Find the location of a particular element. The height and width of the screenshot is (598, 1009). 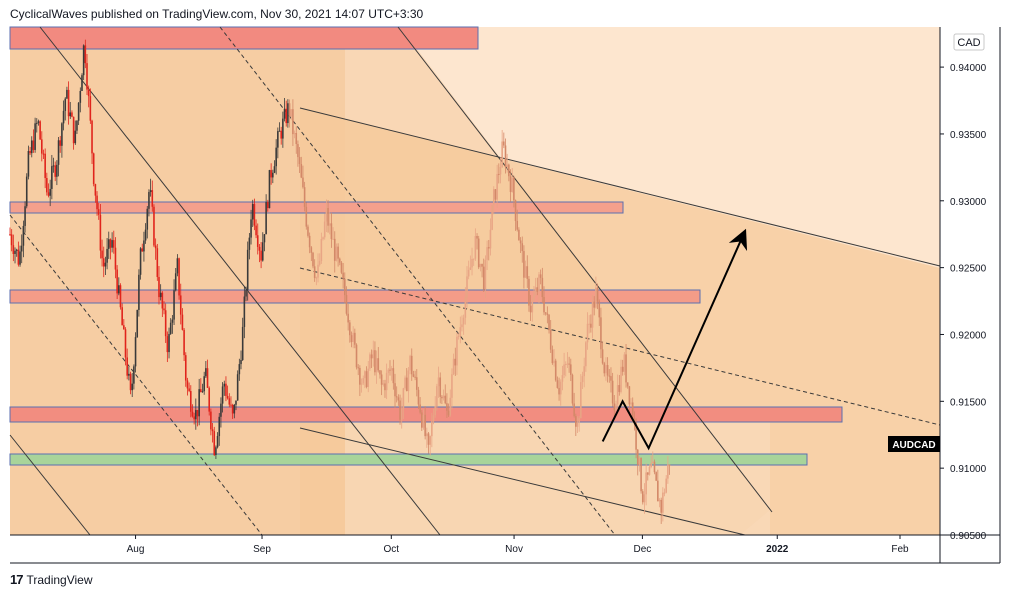

time-ticks: Aug Sep Oct Nov Dec 2022 Feb is located at coordinates (518, 545).